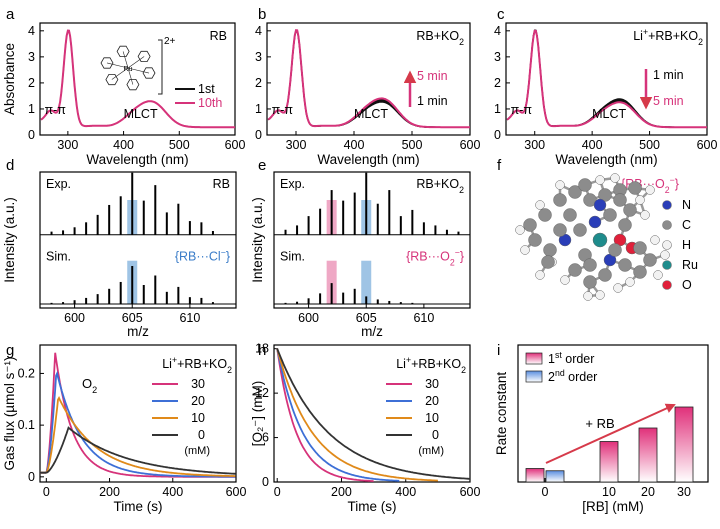  Describe the element at coordinates (258, 109) in the screenshot. I see `y-tick-label: 1` at that location.